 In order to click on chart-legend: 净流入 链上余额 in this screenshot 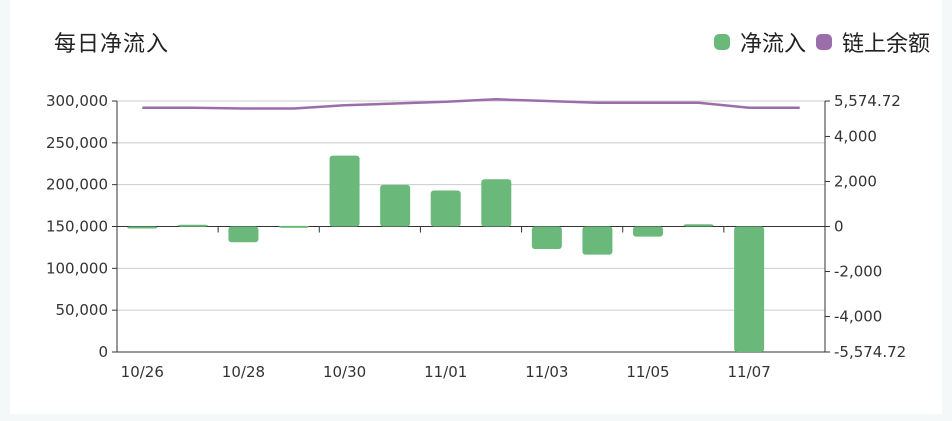, I will do `click(821, 42)`.